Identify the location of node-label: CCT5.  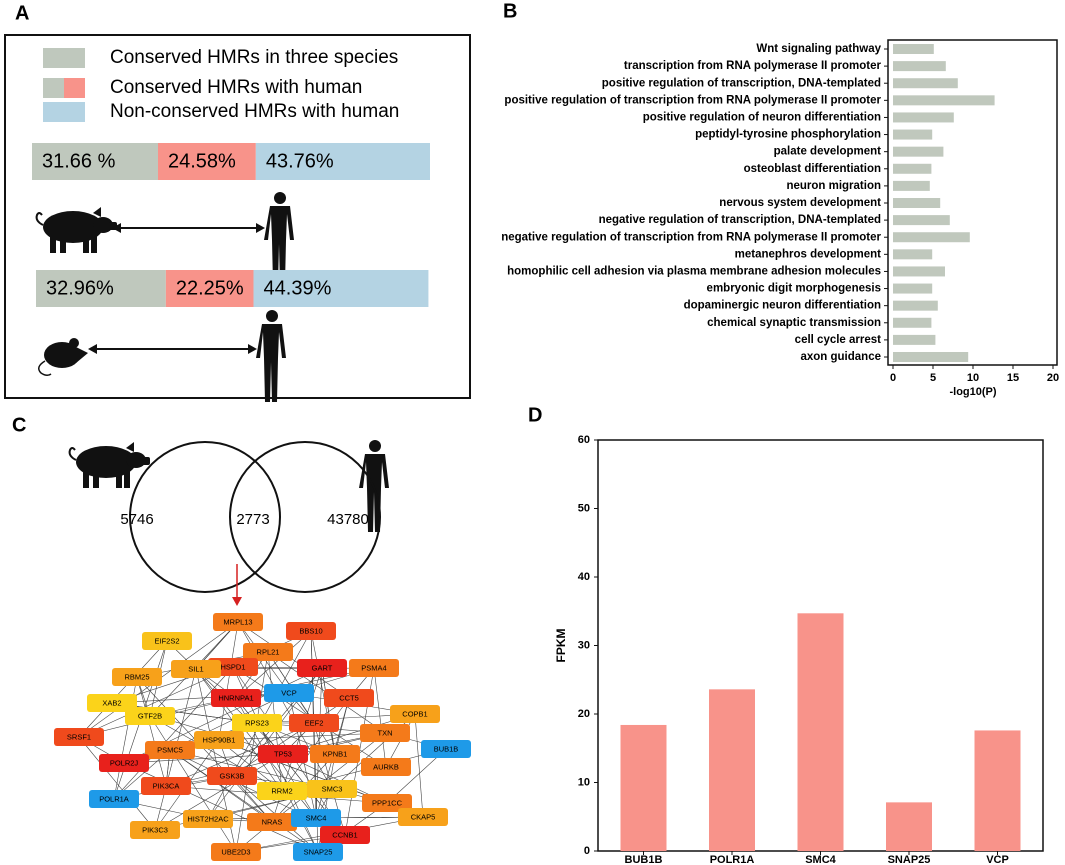
(349, 697).